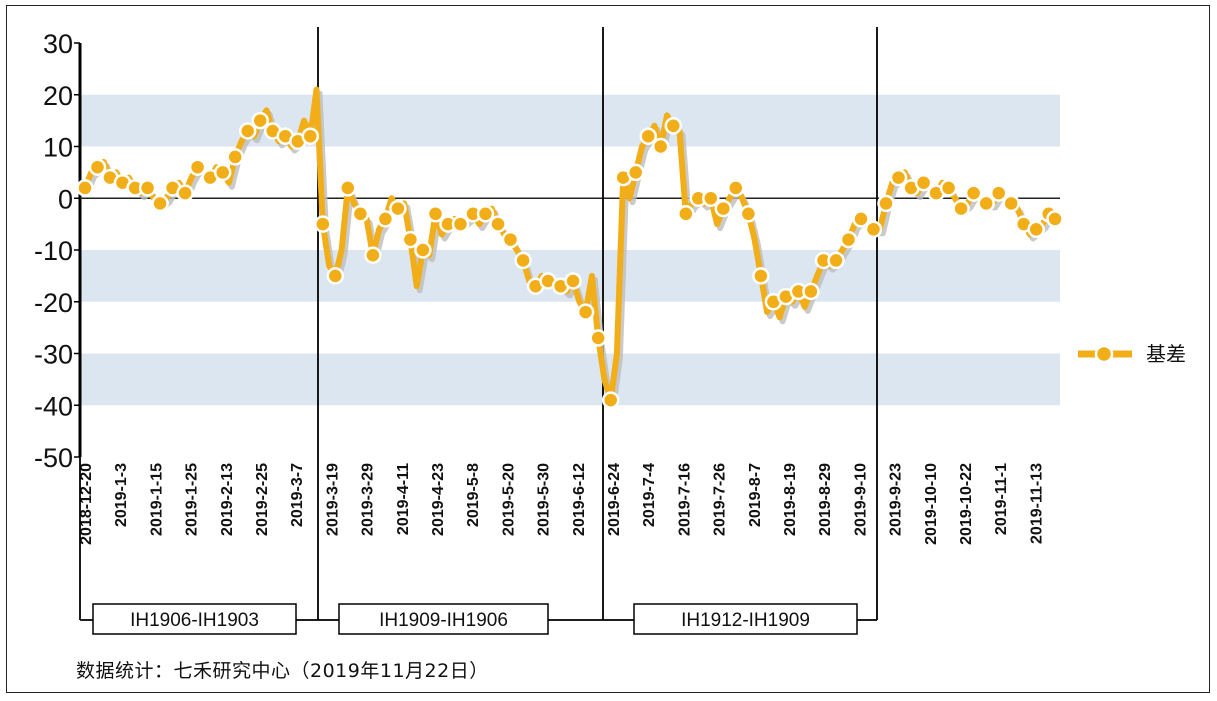 The image size is (1217, 701). I want to click on x-tick-label: 2019-1-15, so click(156, 499).